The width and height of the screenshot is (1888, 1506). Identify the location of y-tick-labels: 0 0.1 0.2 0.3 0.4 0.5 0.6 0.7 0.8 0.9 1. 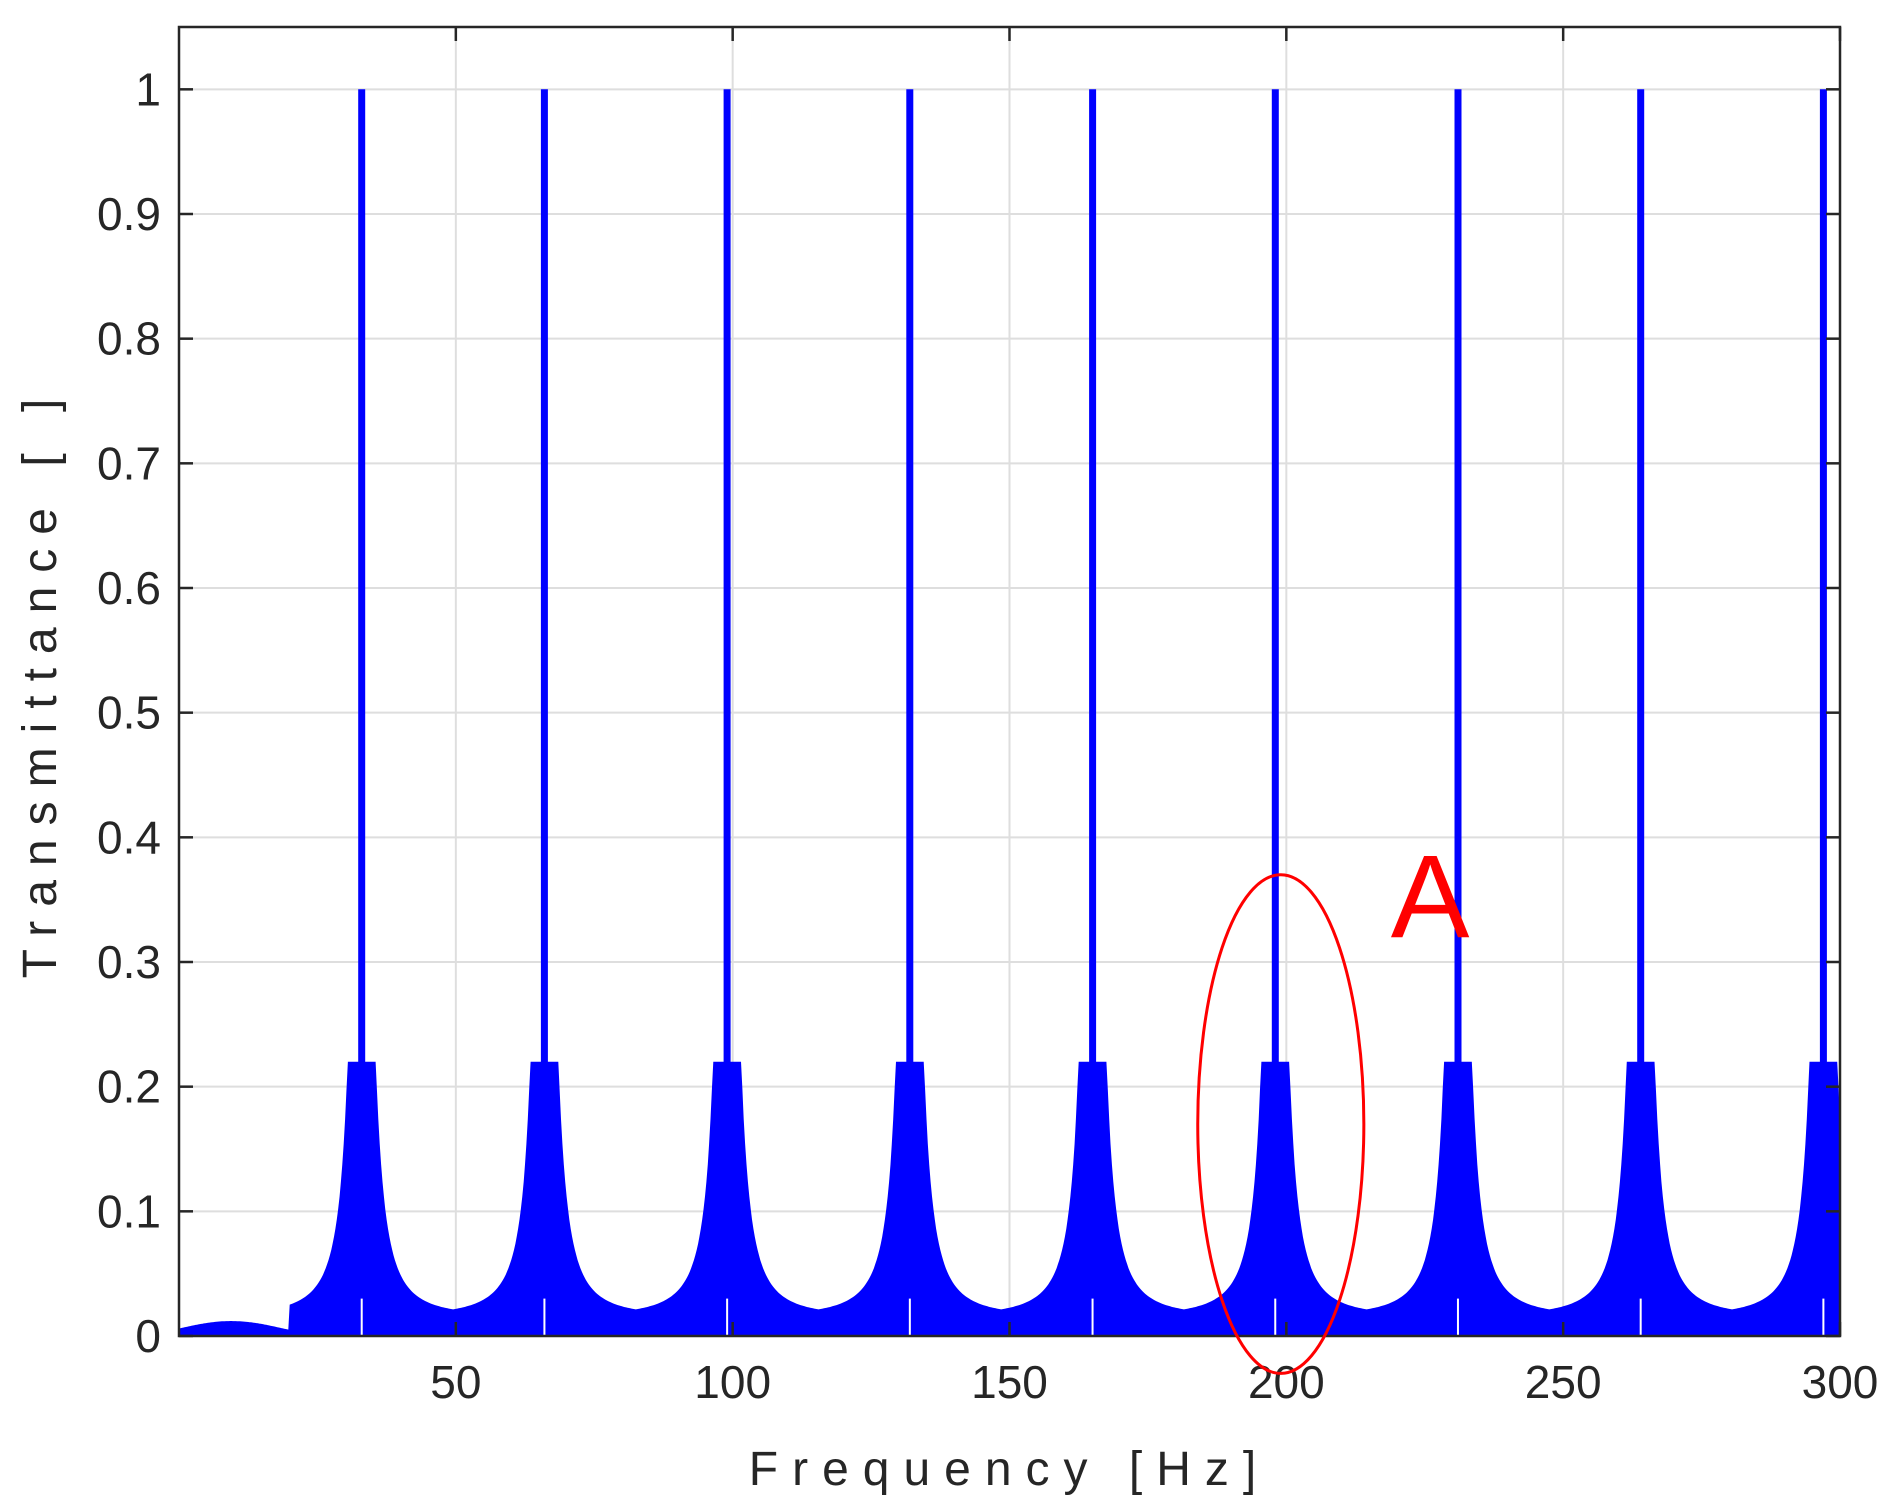
(129, 712).